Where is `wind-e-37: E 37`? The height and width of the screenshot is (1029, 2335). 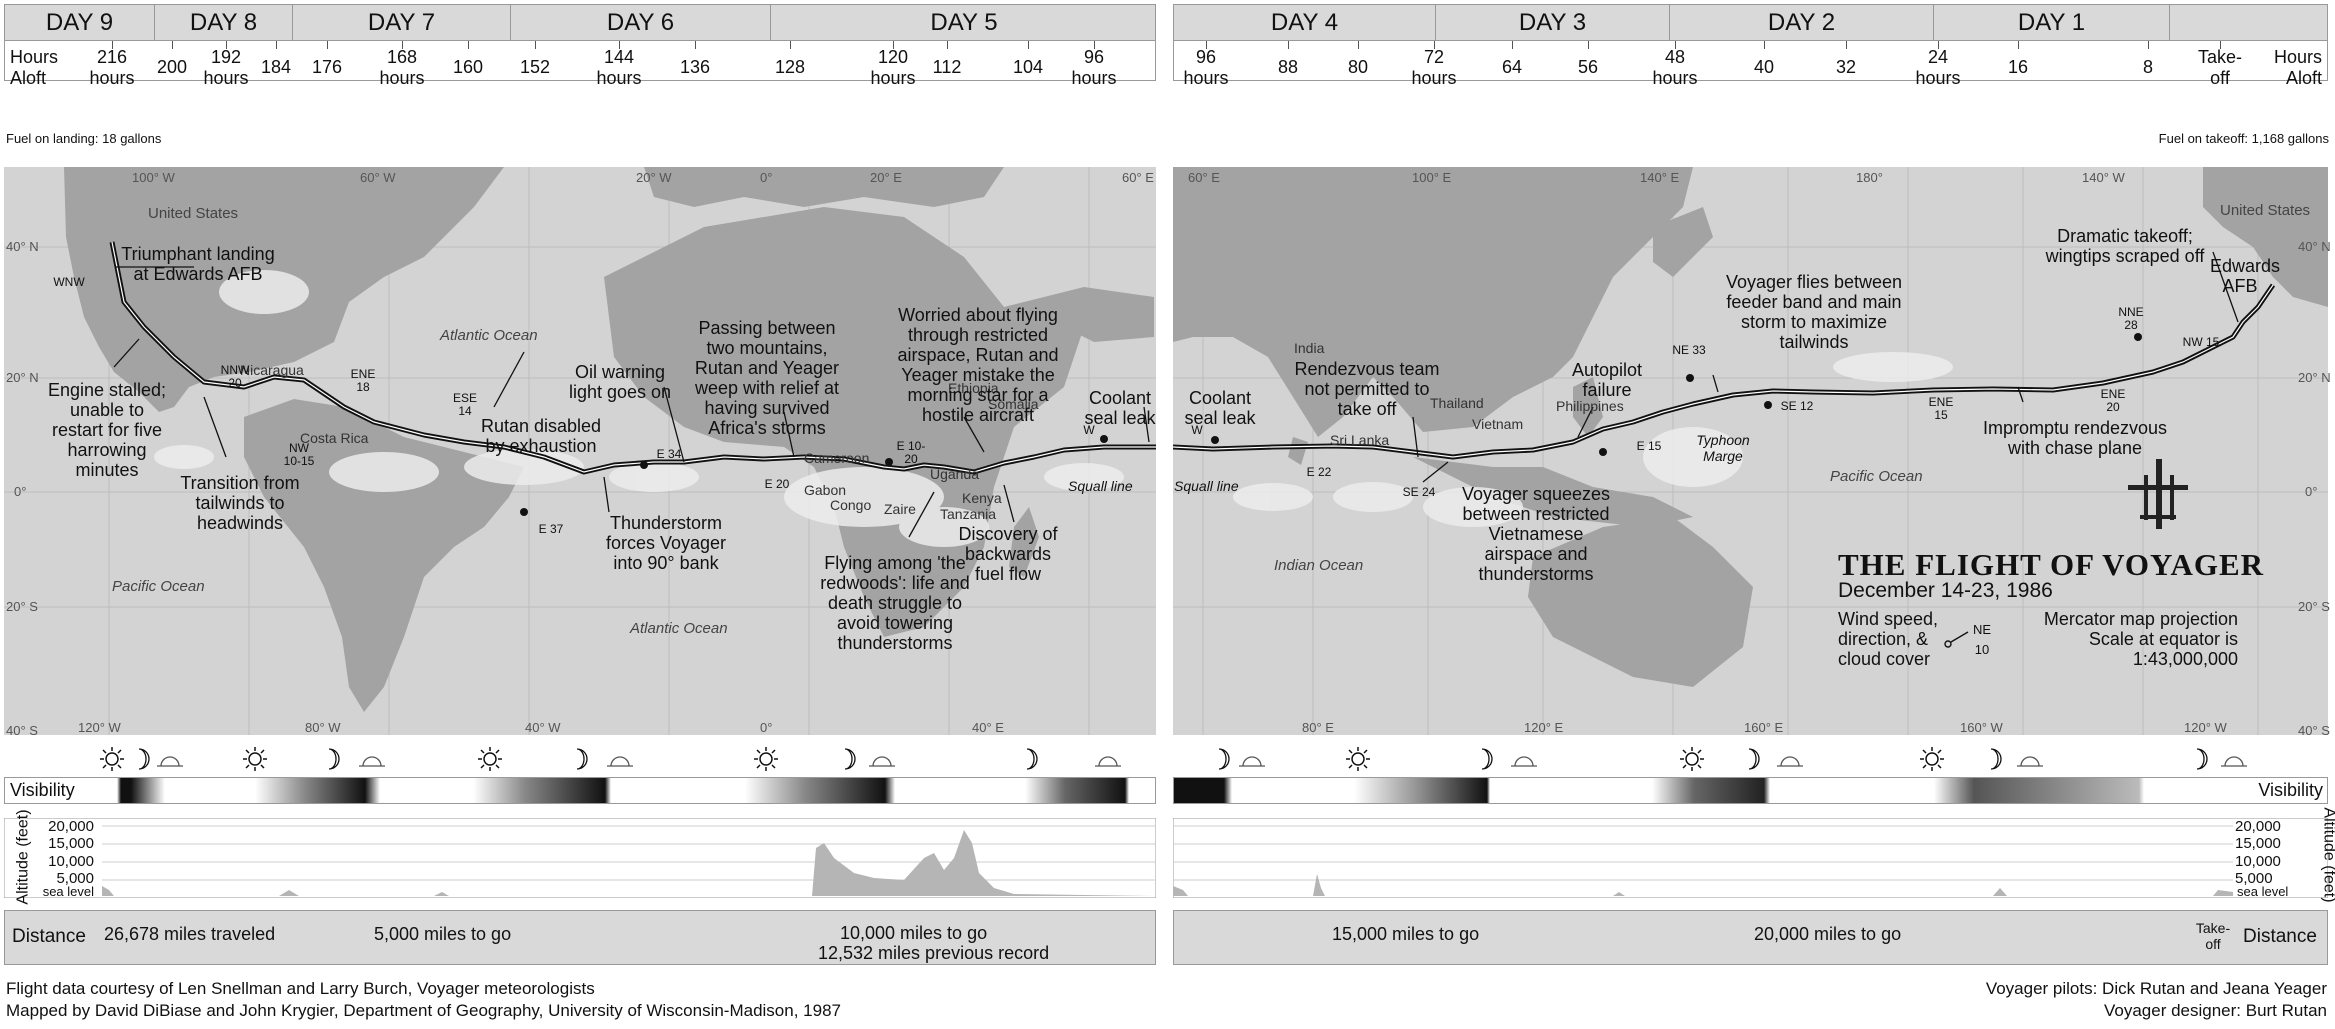
wind-e-37: E 37 is located at coordinates (551, 529).